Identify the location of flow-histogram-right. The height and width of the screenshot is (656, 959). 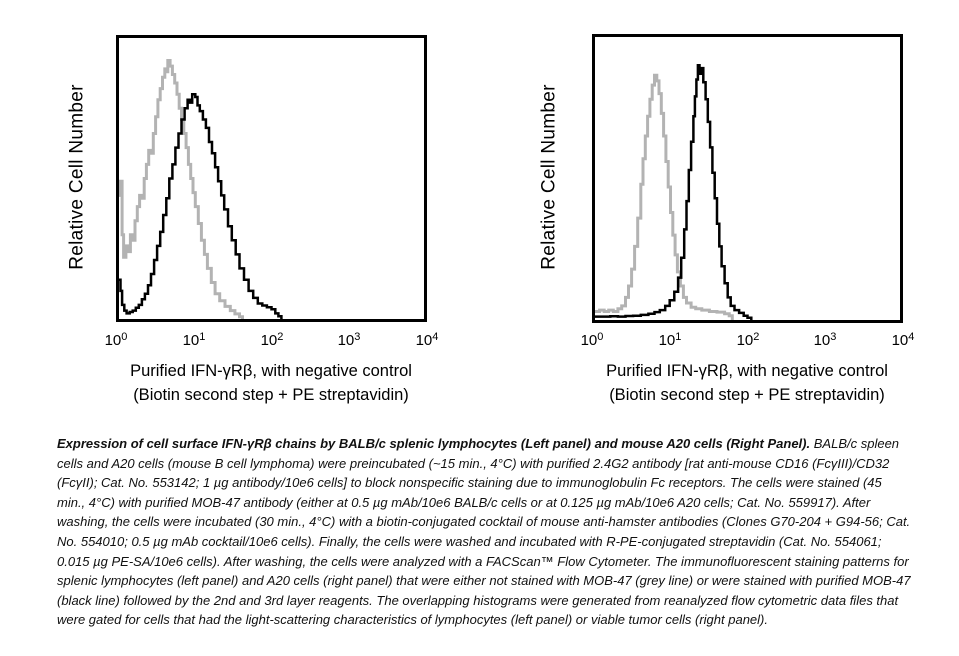
(674, 192).